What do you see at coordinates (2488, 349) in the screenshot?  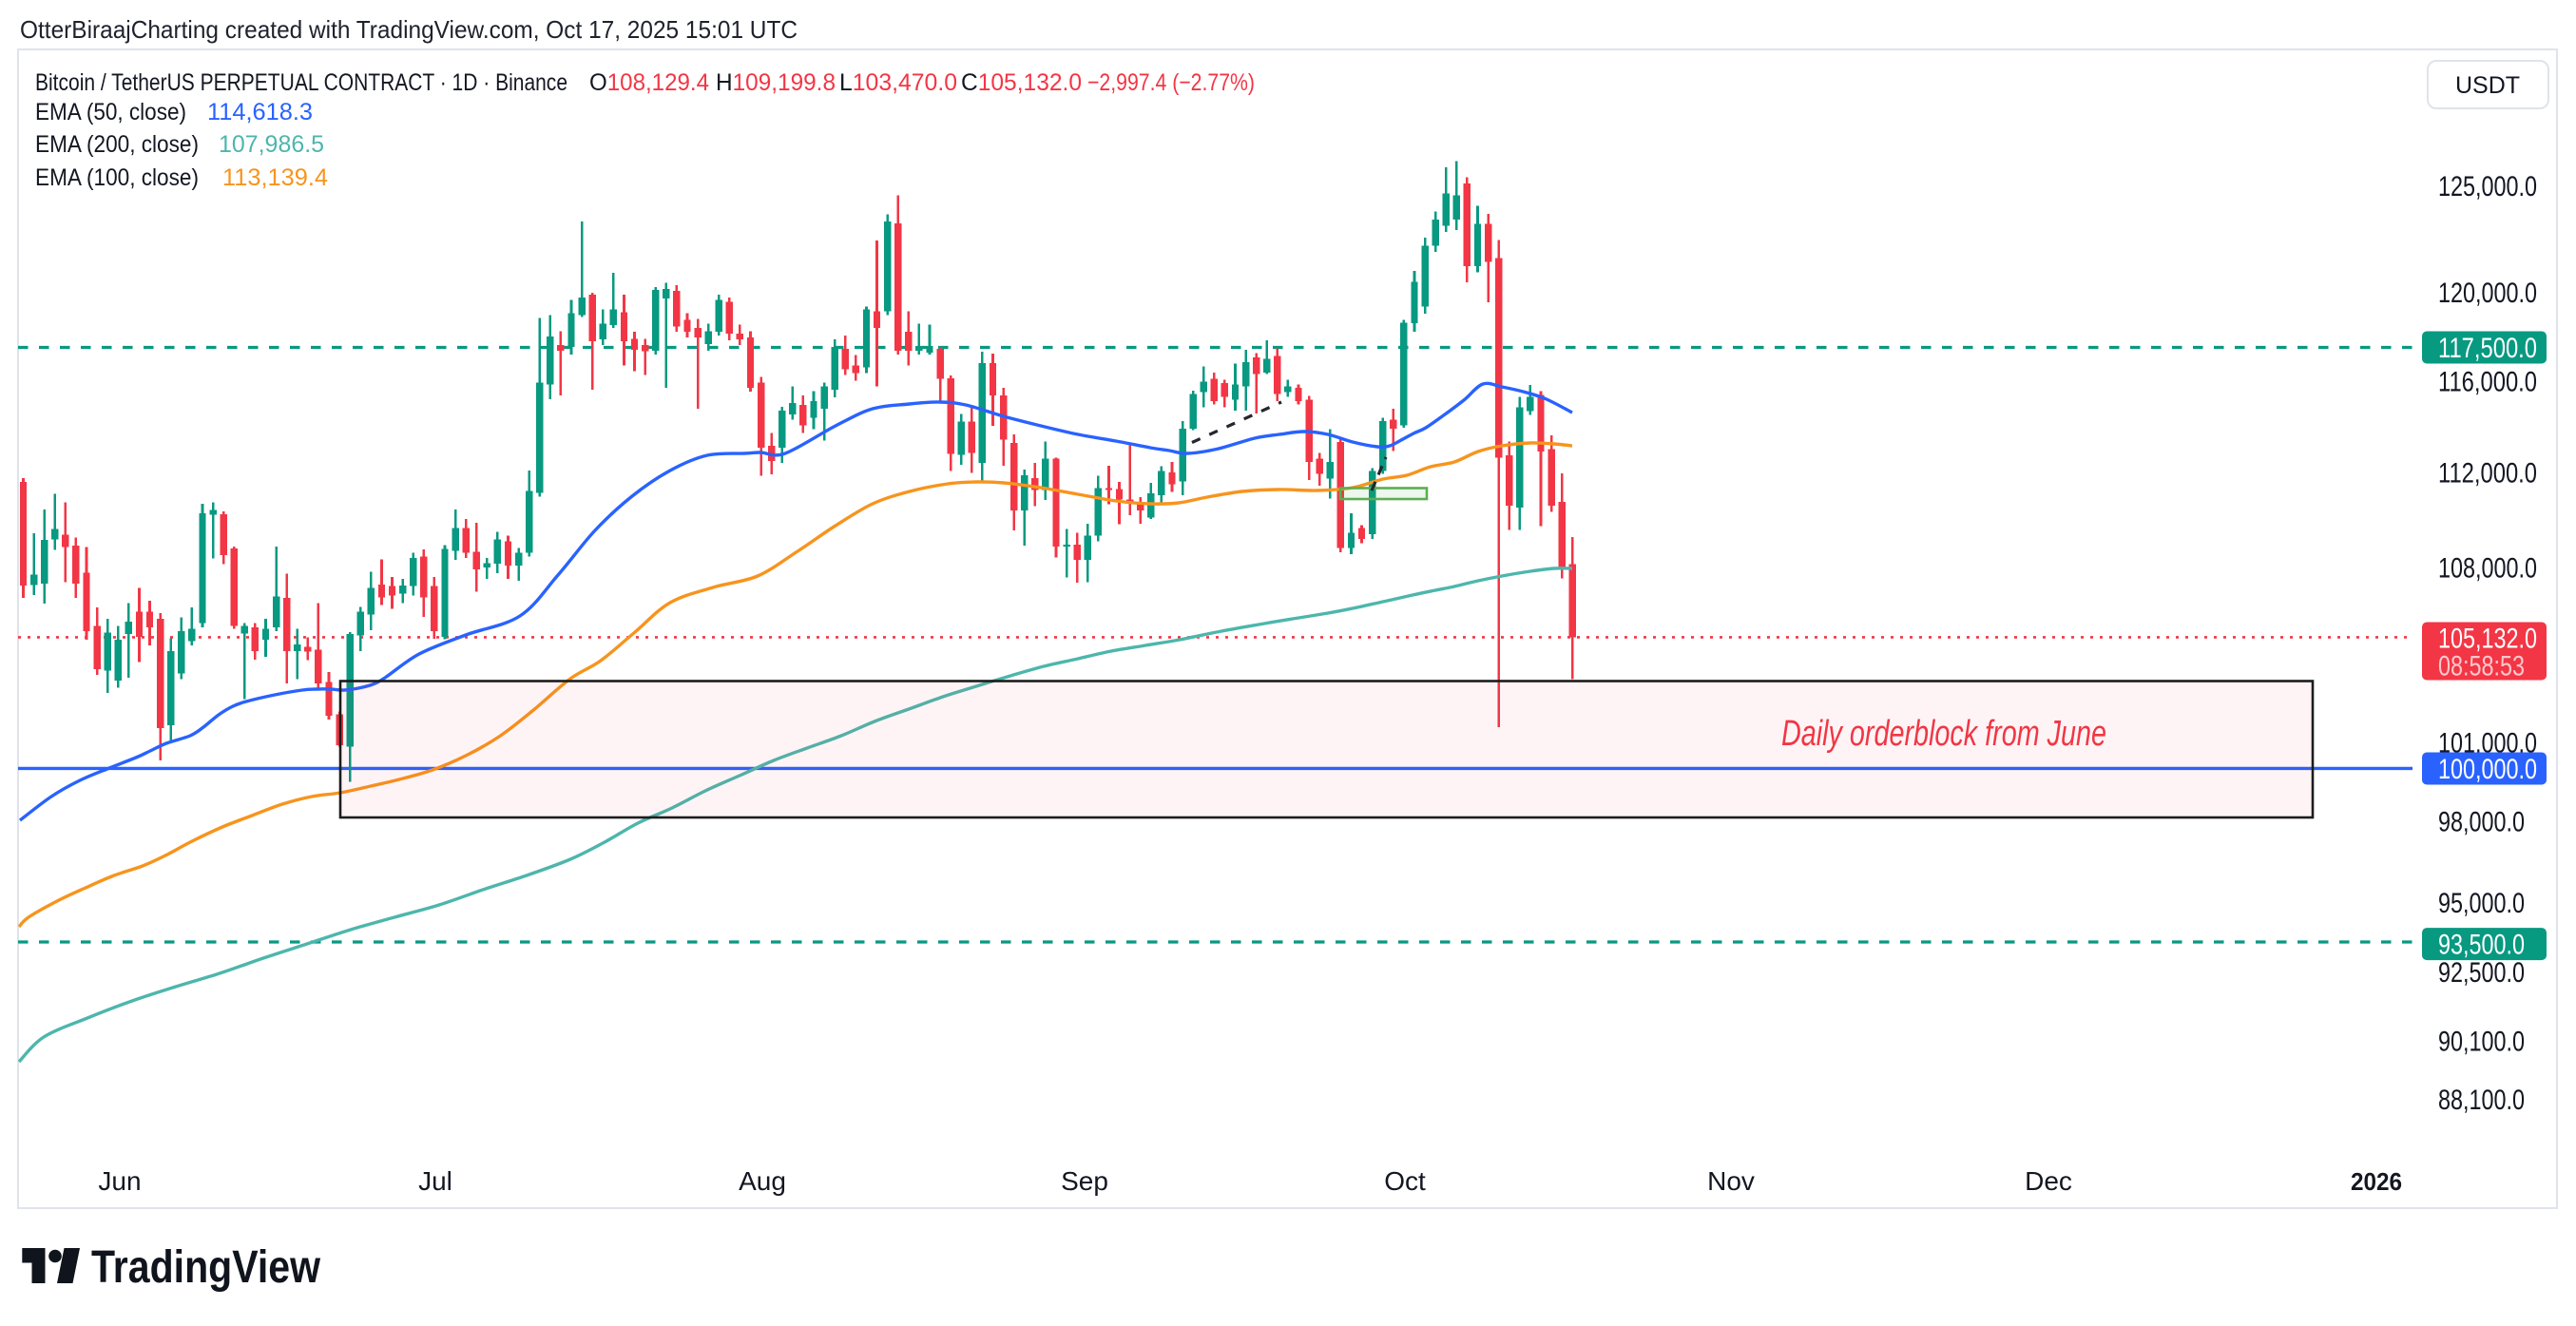 I see `svg-text: 117,500.0` at bounding box center [2488, 349].